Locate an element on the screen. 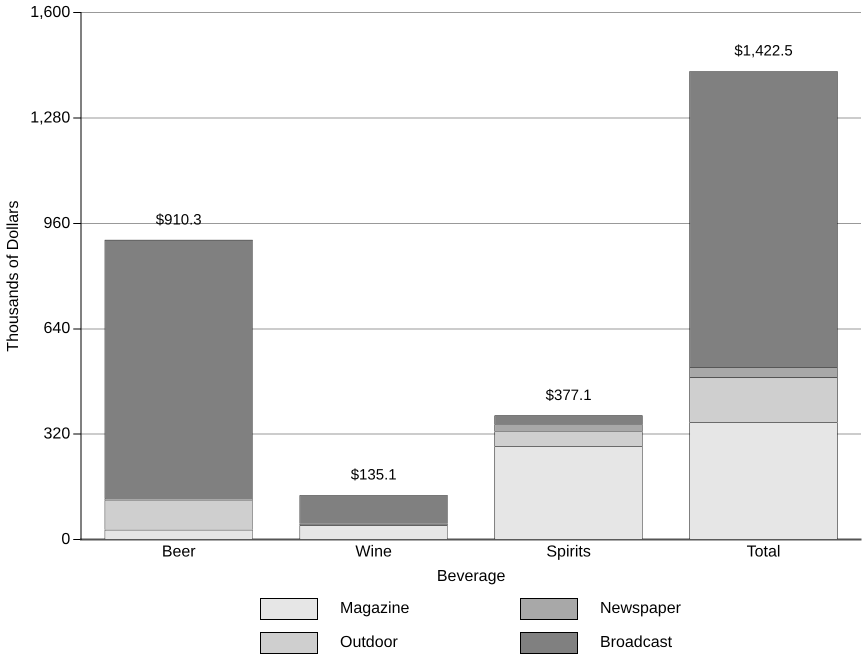 The width and height of the screenshot is (863, 663). legend-label: Newspaper is located at coordinates (640, 609).